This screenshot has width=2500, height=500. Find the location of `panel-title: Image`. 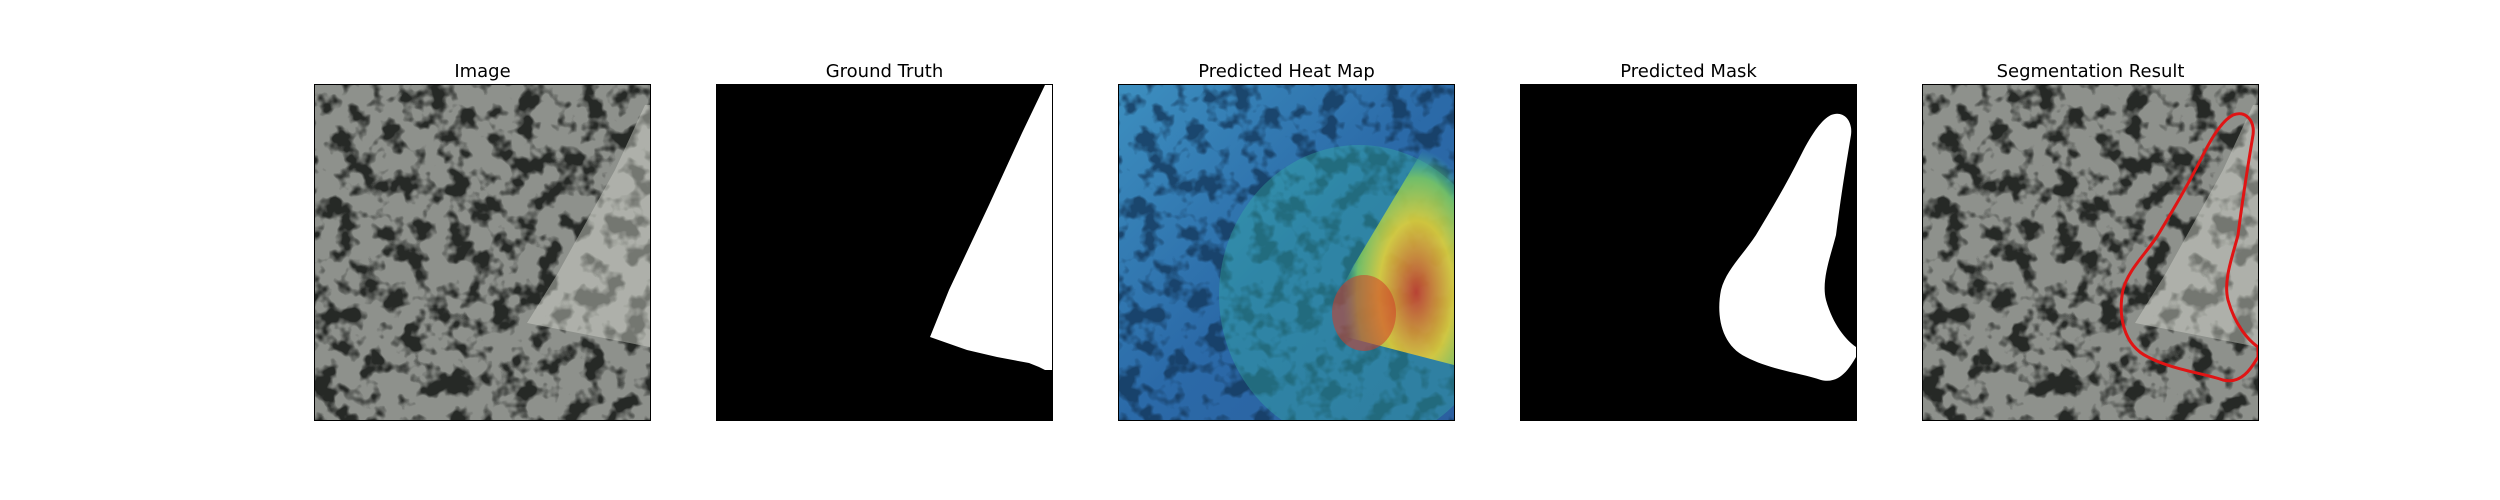

panel-title: Image is located at coordinates (482, 71).